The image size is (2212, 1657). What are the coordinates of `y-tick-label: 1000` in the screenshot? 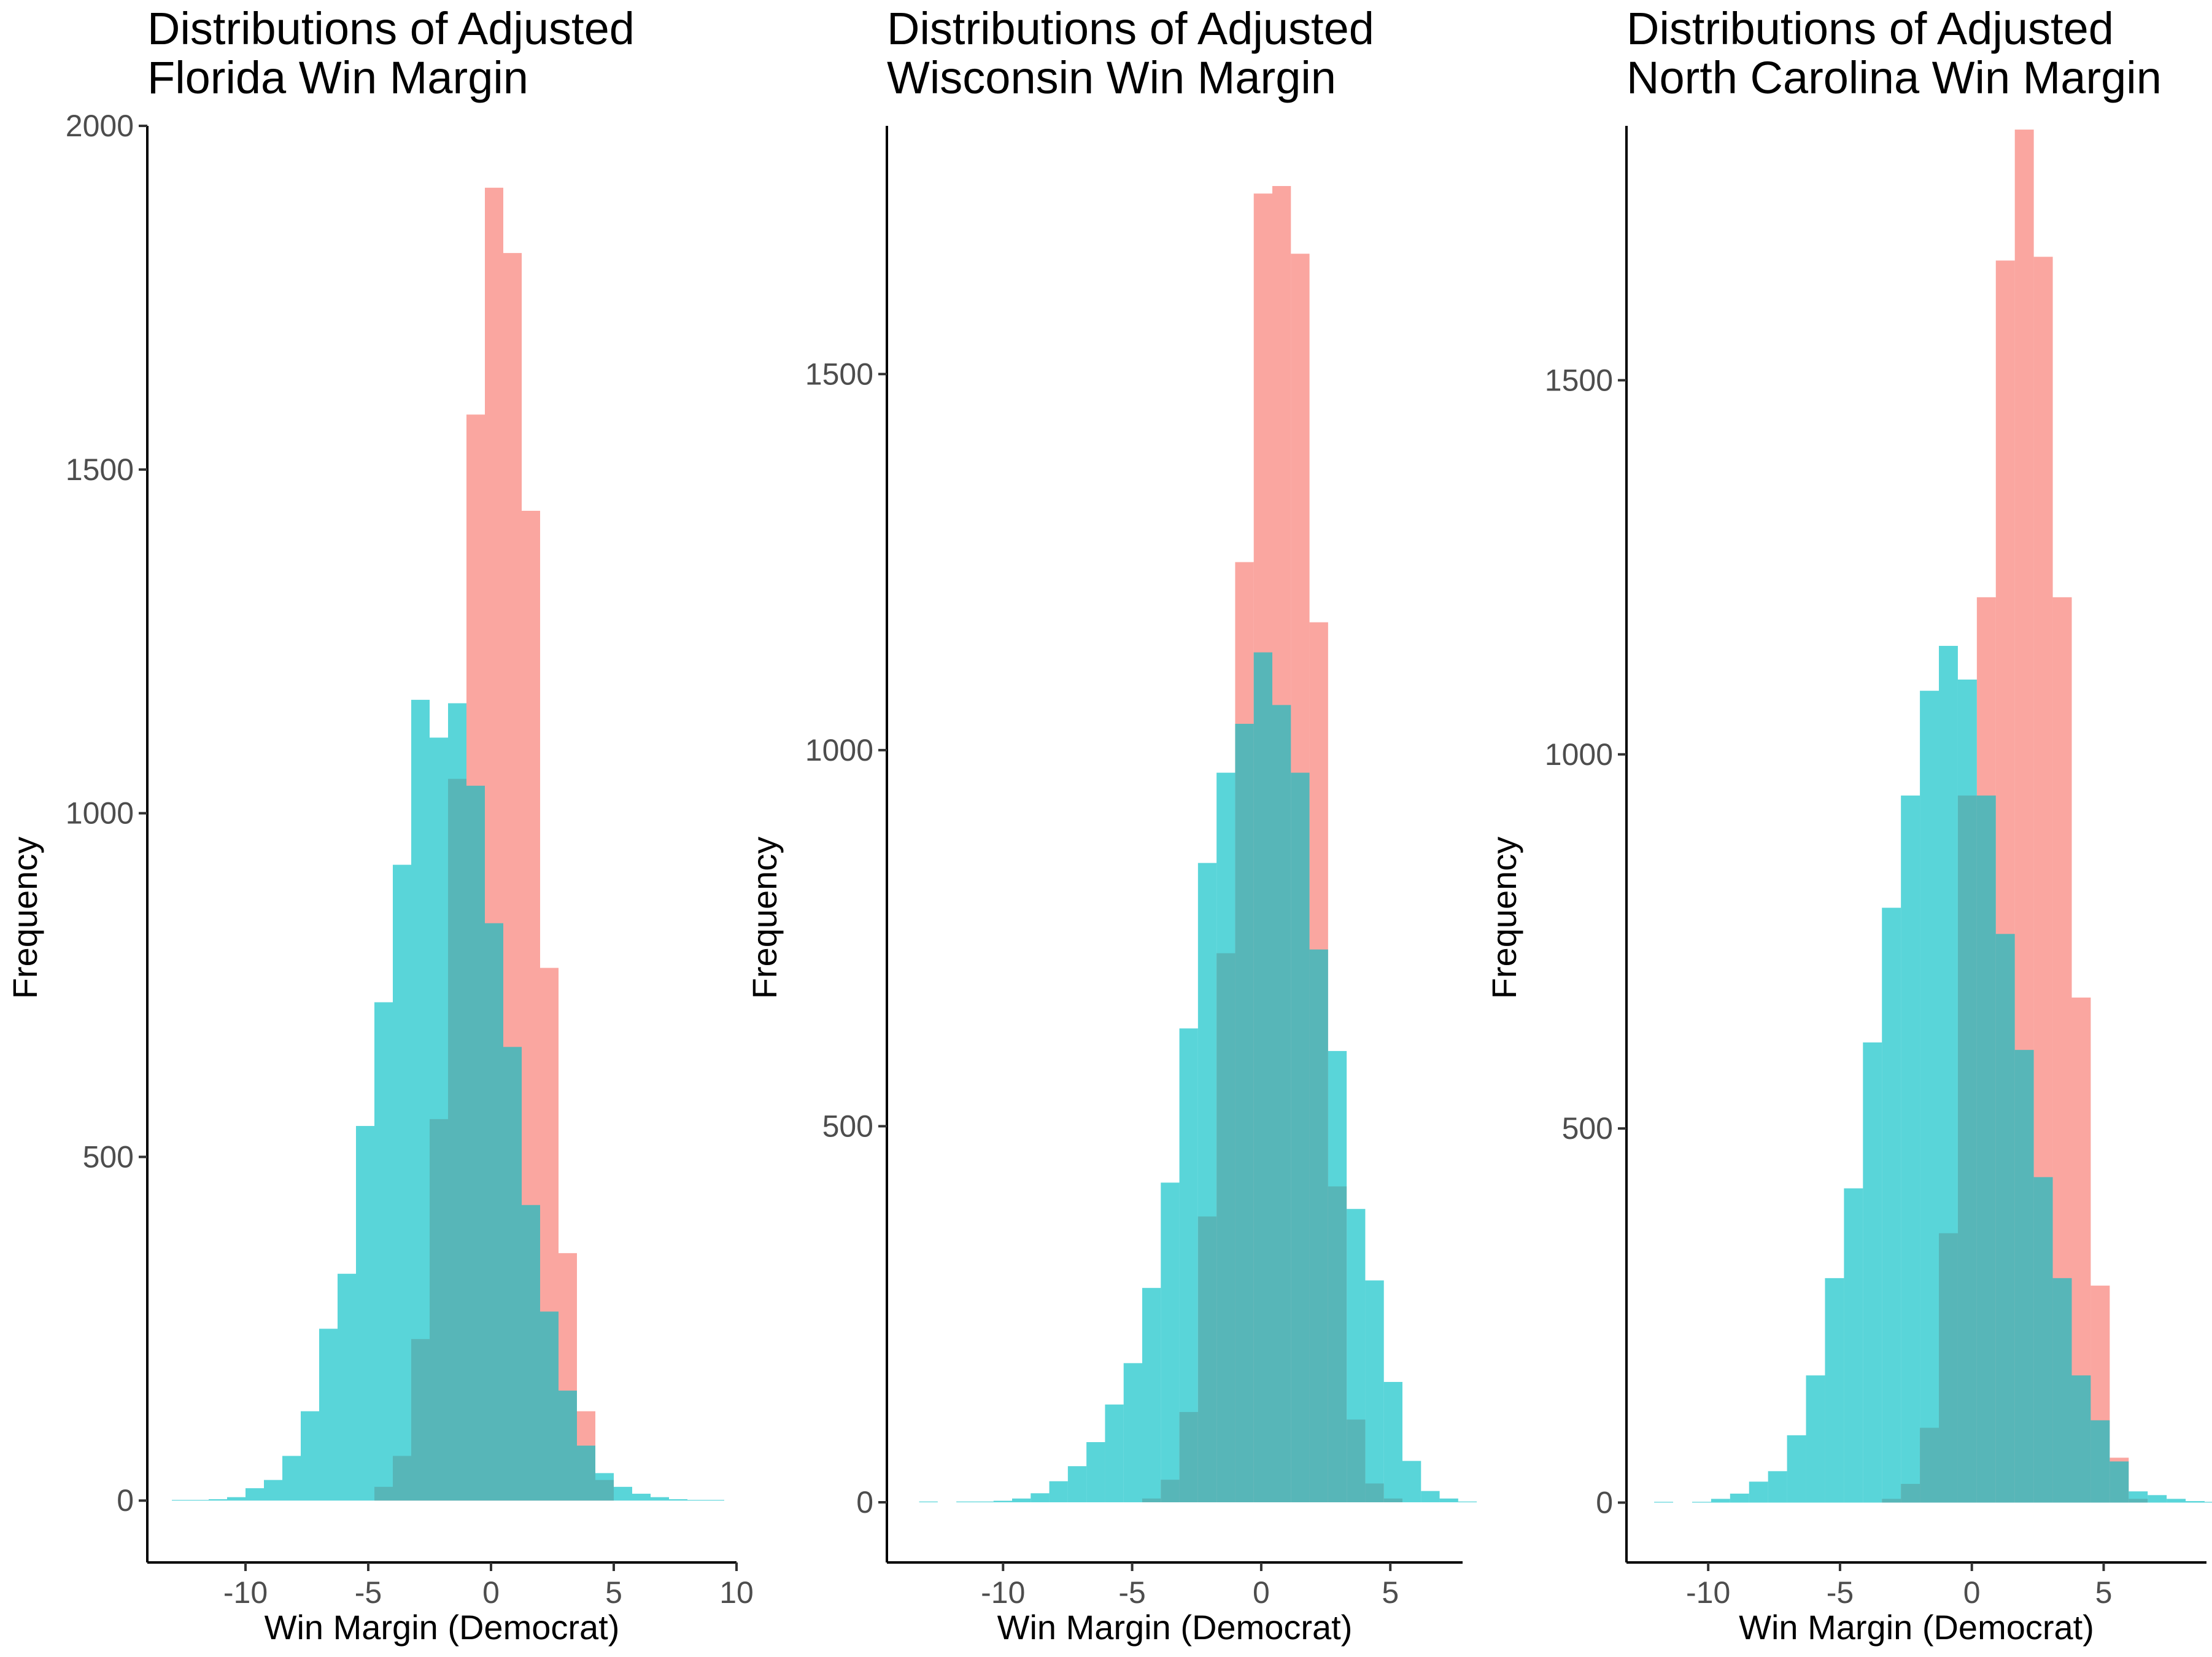 It's located at (100, 813).